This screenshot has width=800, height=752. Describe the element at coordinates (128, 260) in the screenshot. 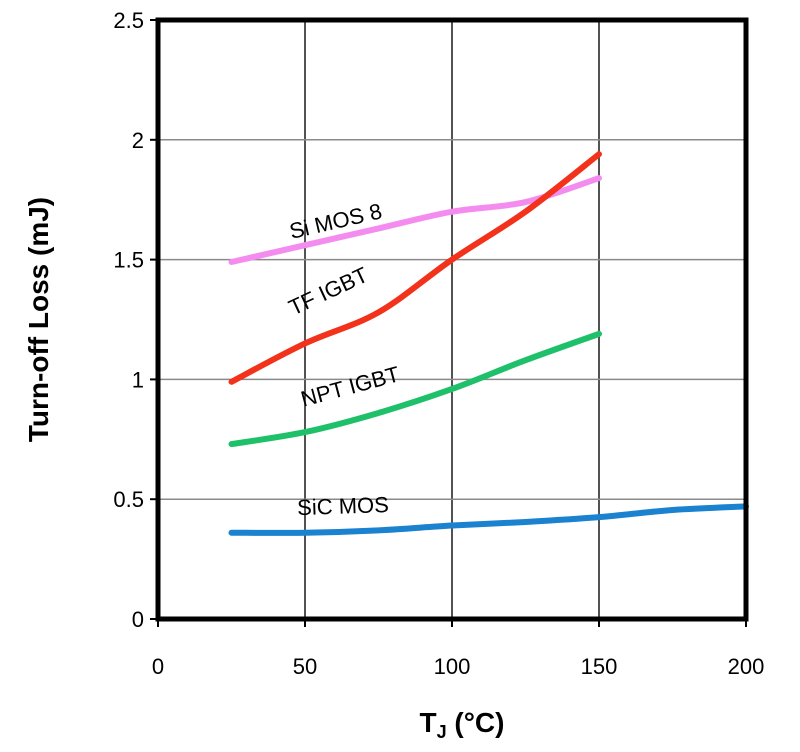

I see `y-tick-label: 1.5` at that location.